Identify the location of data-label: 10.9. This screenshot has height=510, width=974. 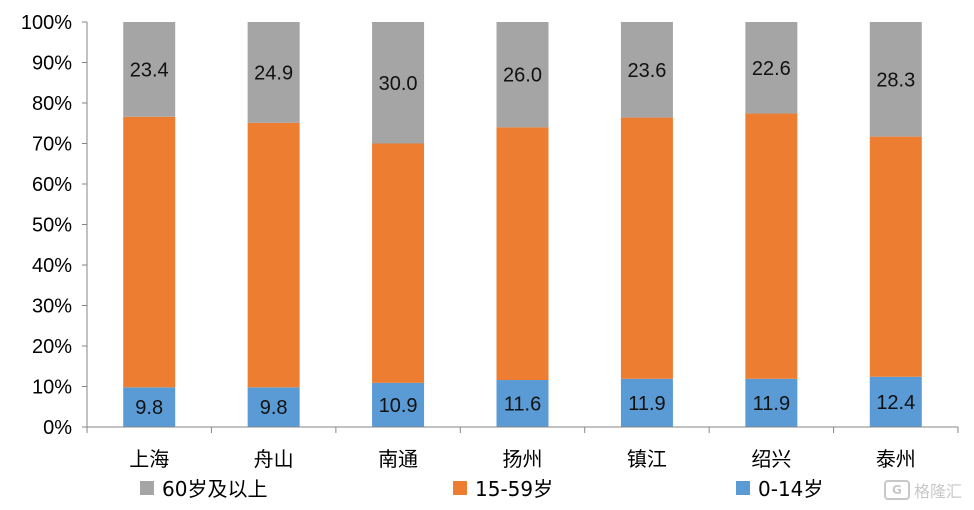
(398, 406).